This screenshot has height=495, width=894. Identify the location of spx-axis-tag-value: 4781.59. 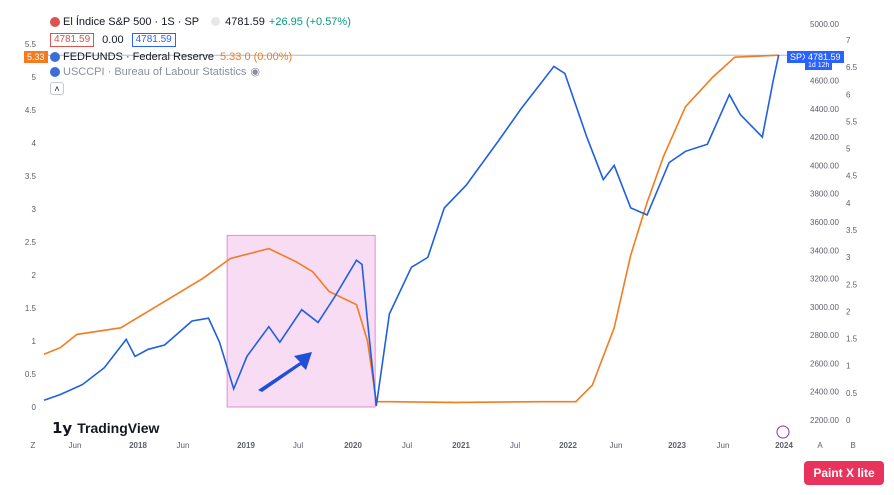
(824, 57).